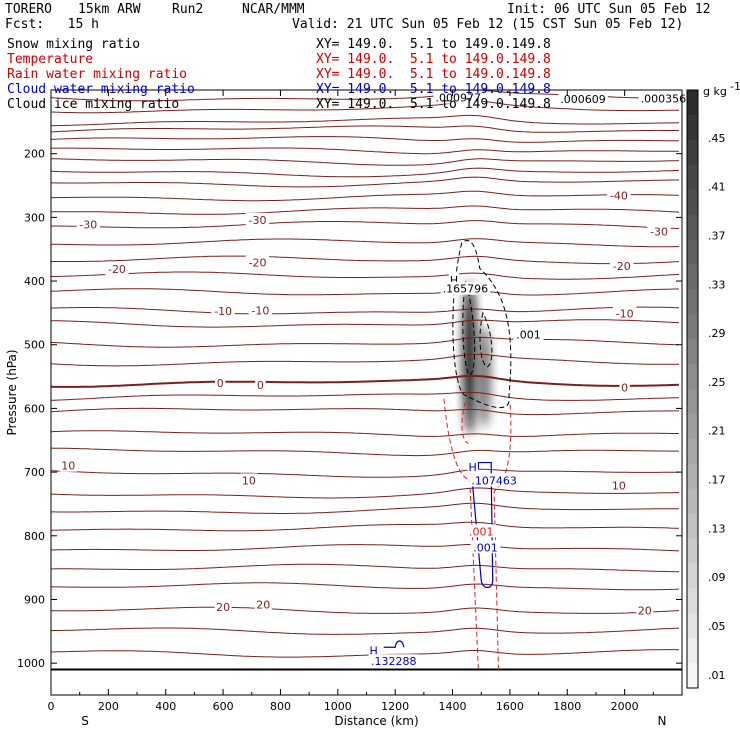 The image size is (740, 740). Describe the element at coordinates (459, 98) in the screenshot. I see `cloud-ice-label-3: .000977` at that location.